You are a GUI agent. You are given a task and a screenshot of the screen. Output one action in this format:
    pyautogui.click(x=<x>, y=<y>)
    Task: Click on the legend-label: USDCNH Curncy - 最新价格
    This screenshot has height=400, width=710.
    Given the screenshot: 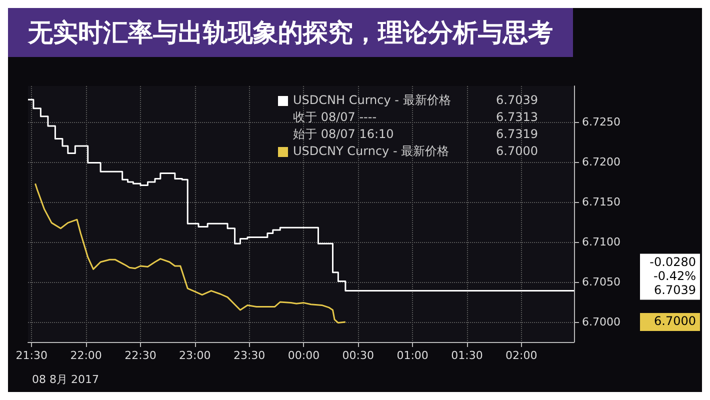 What is the action you would take?
    pyautogui.click(x=372, y=100)
    